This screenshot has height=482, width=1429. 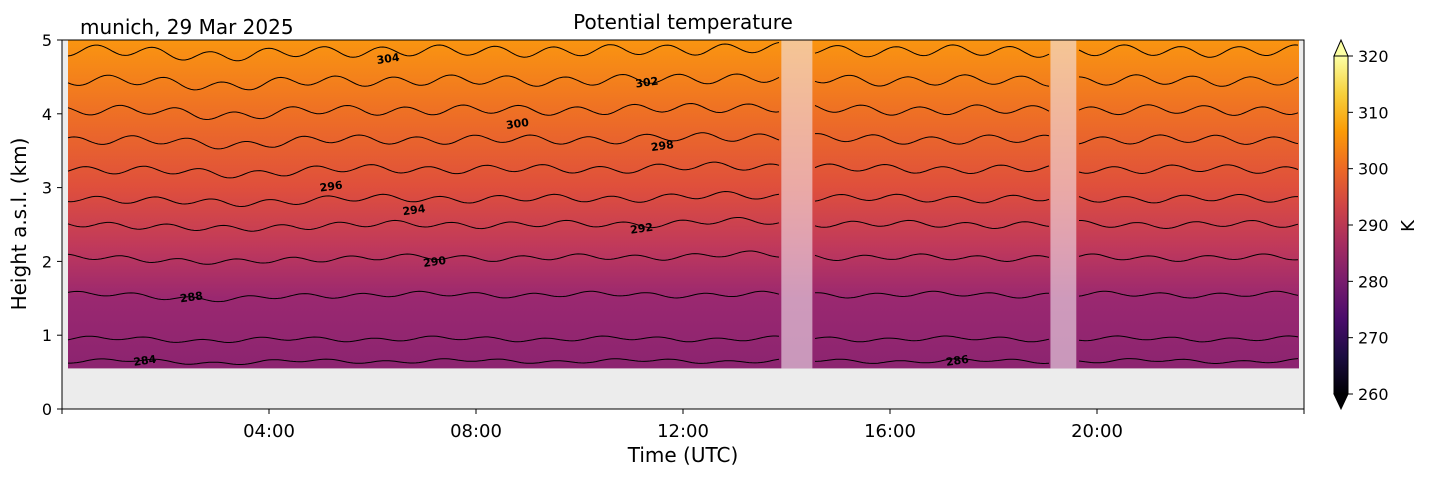 I want to click on colorbar-extend-min-triangle, so click(x=1341, y=402).